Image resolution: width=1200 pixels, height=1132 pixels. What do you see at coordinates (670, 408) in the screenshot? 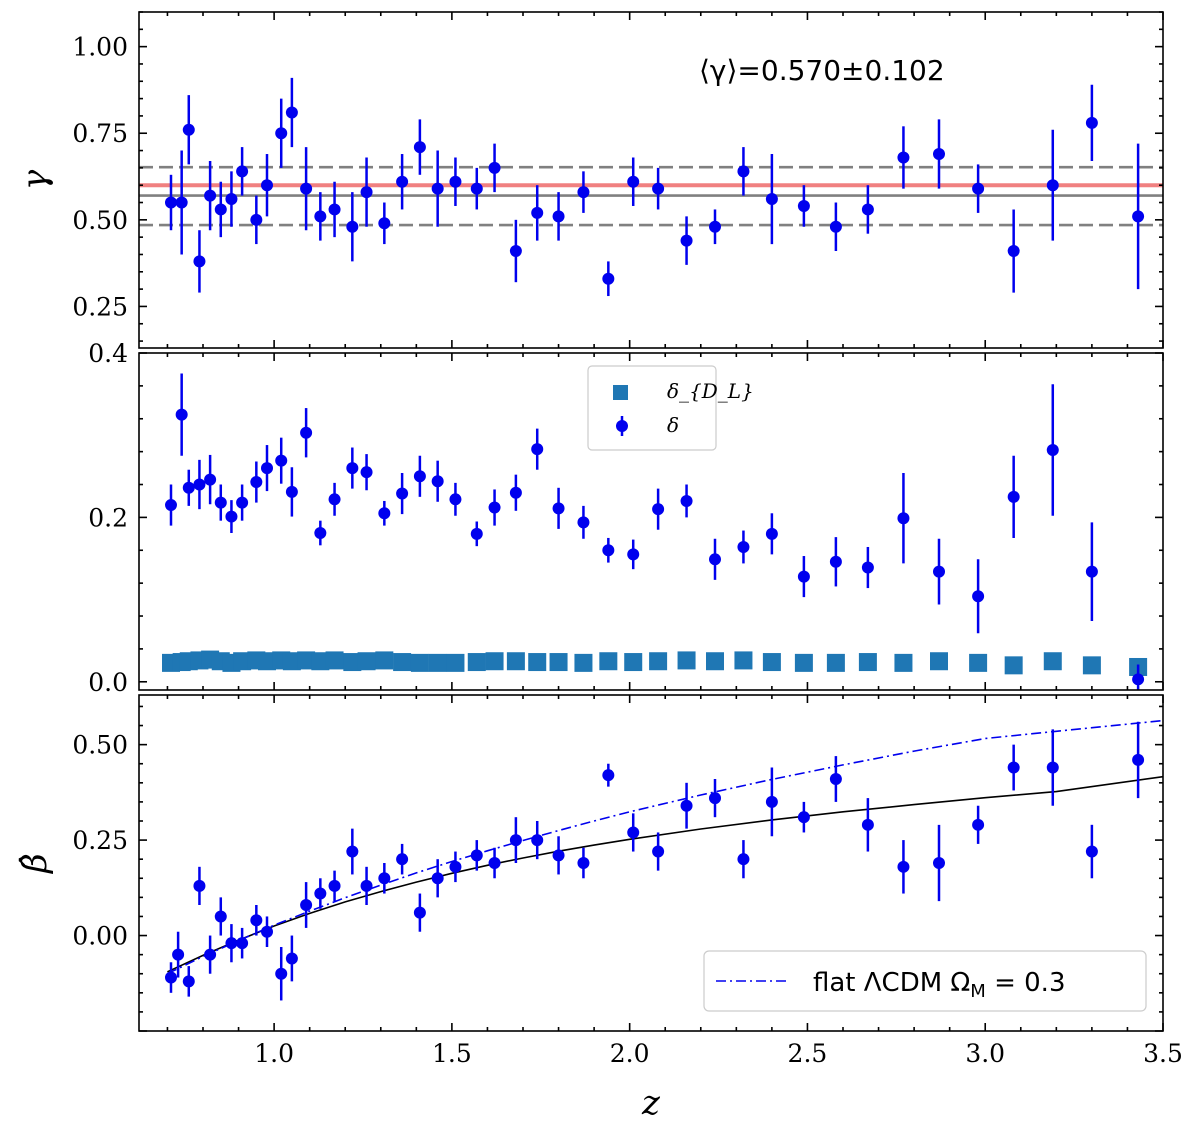
I see `delta-legend: δ_{D_L} δ` at bounding box center [670, 408].